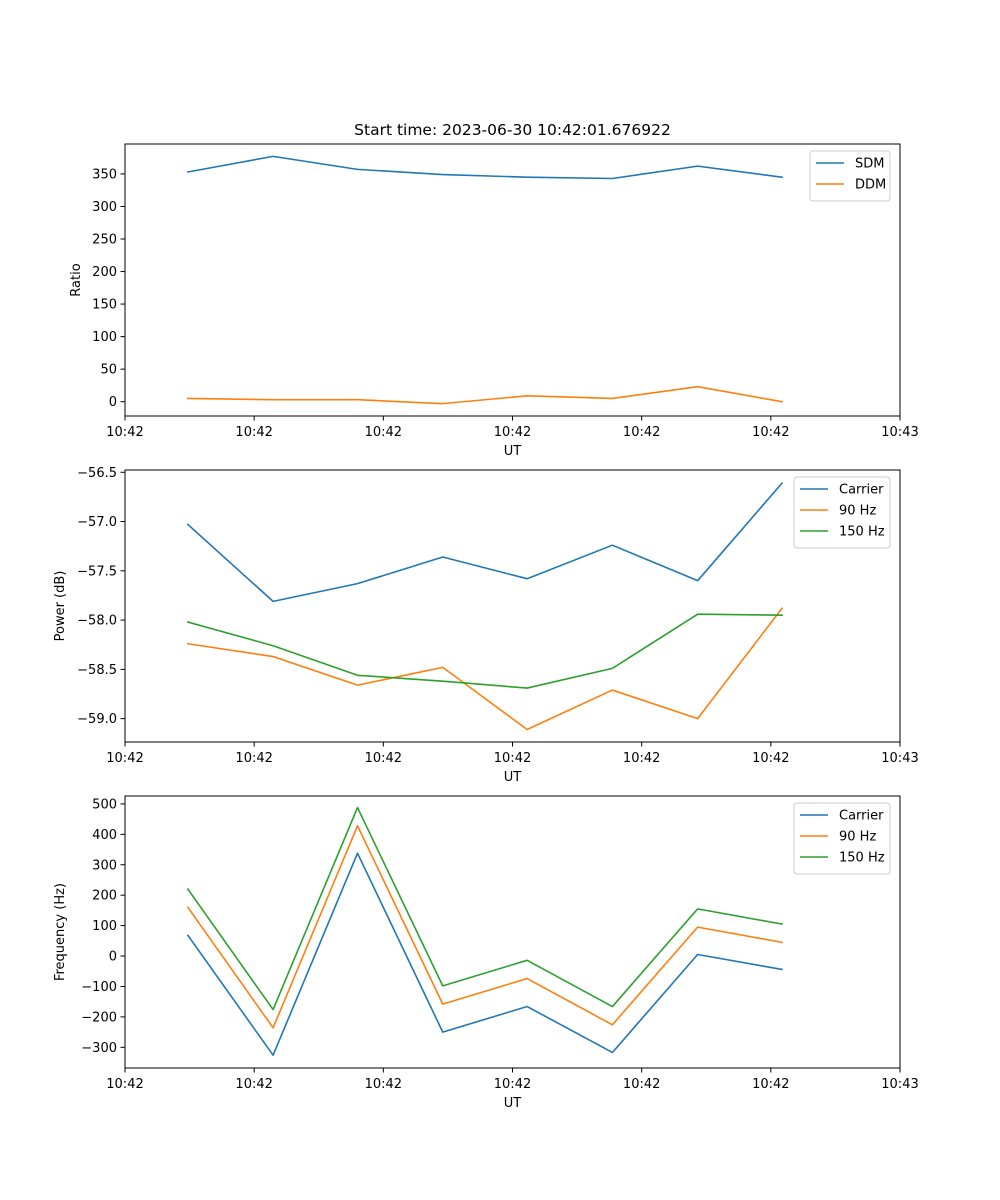  What do you see at coordinates (104, 174) in the screenshot?
I see `ratio-y-tick-label: 350` at bounding box center [104, 174].